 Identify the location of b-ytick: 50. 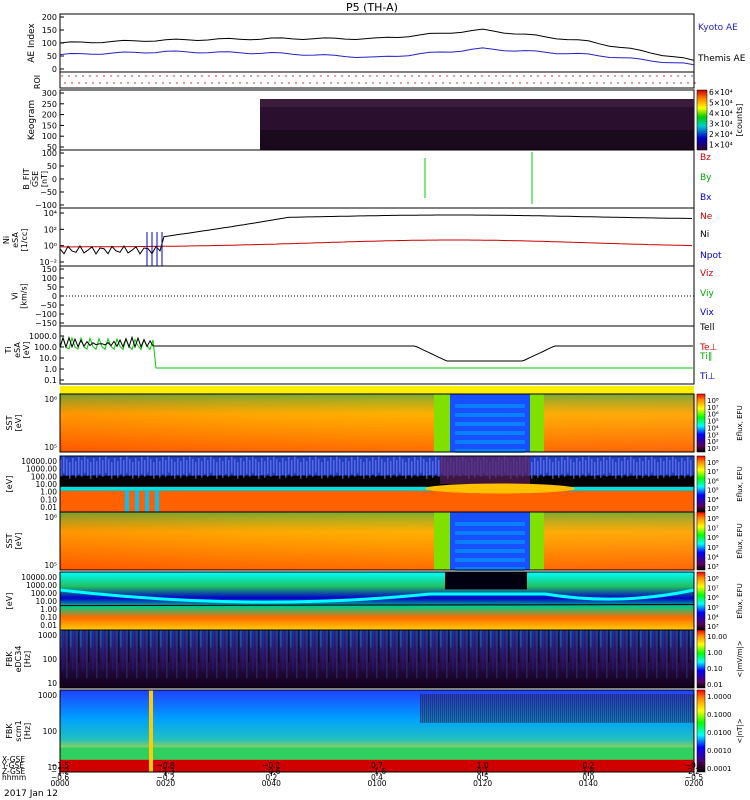
(52, 166).